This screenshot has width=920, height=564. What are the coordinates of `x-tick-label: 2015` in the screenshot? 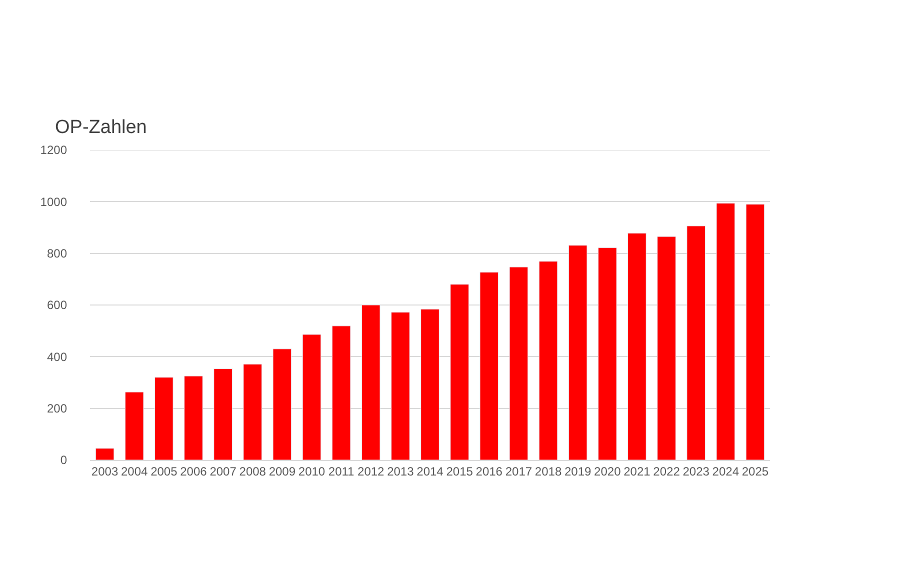 It's located at (460, 471).